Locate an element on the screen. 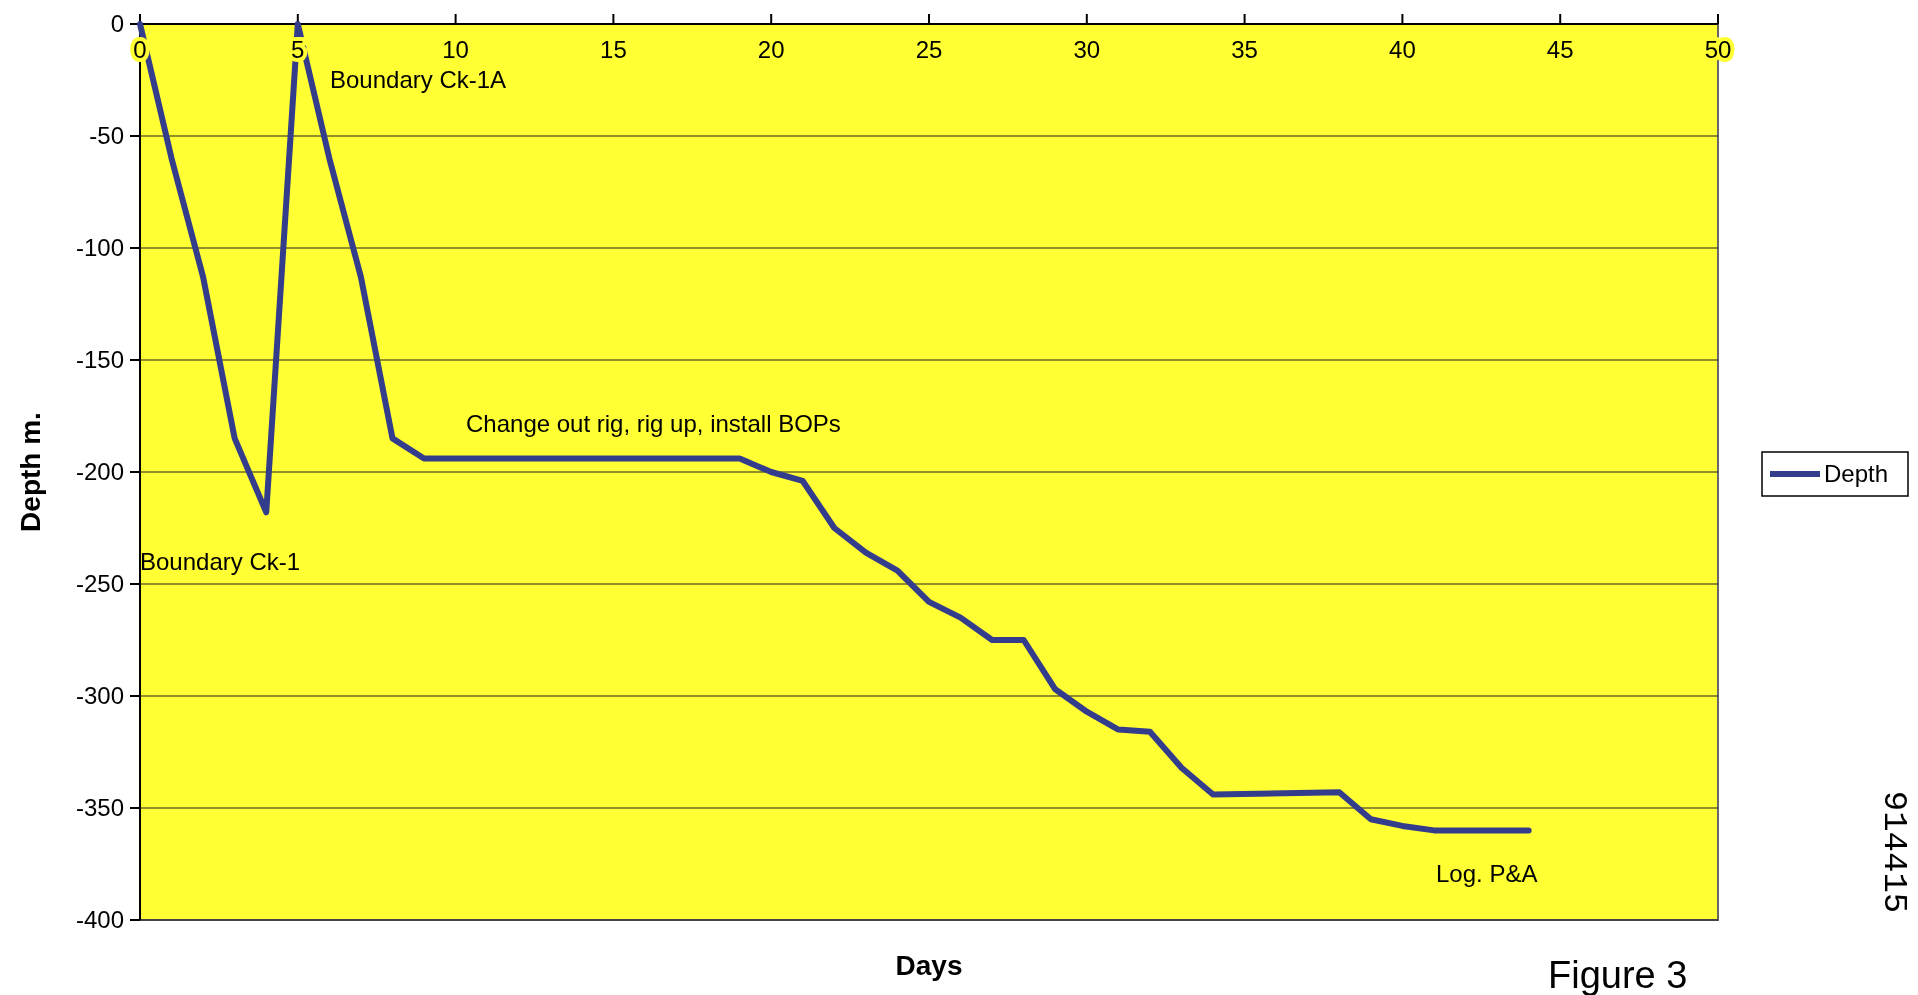 This screenshot has width=1918, height=995. annotation: Boundary Ck-1 is located at coordinates (220, 561).